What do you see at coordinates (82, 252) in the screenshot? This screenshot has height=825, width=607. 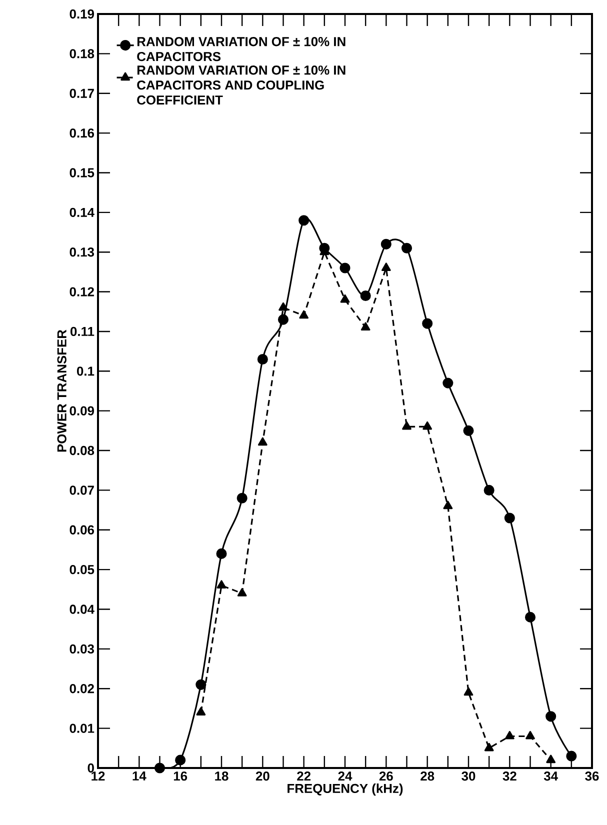 I see `y-tick-label: 0.13` at bounding box center [82, 252].